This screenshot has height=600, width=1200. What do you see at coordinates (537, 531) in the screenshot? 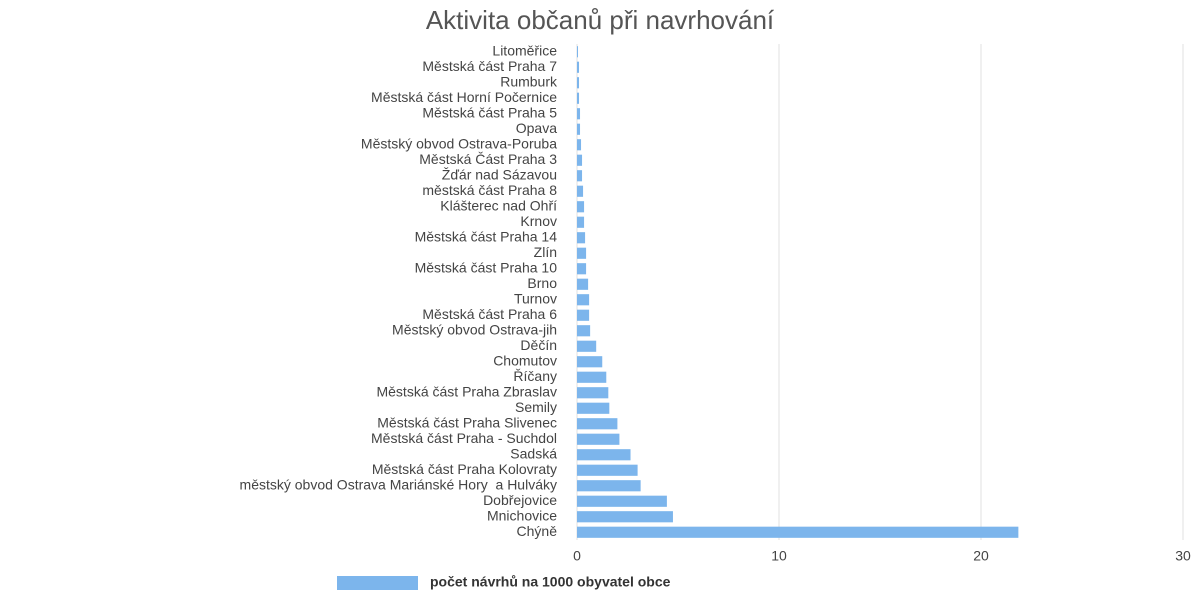
I see `y-tick-label: Chýně` at bounding box center [537, 531].